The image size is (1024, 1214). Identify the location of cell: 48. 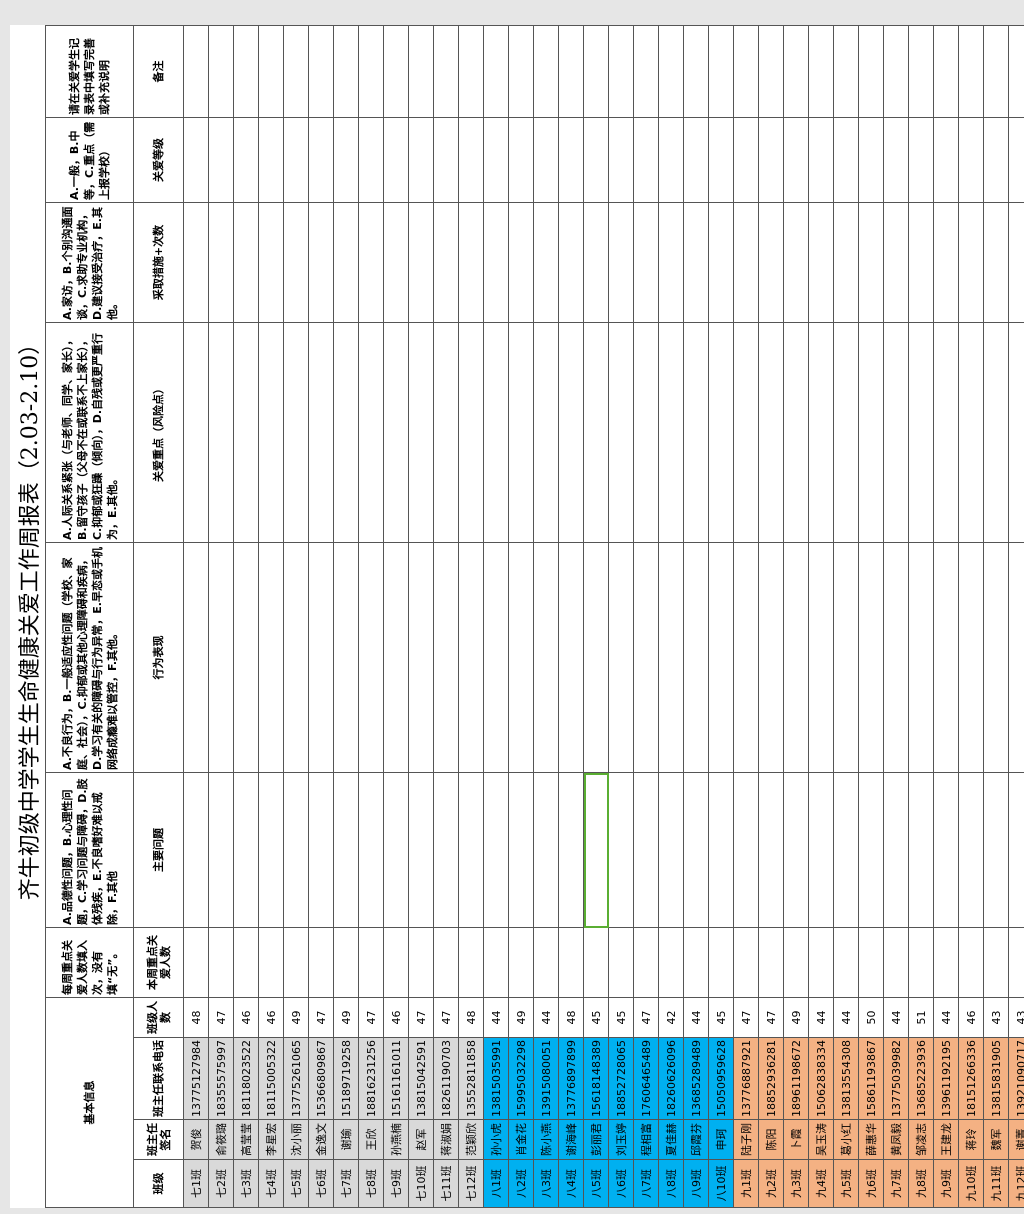
(196, 1017).